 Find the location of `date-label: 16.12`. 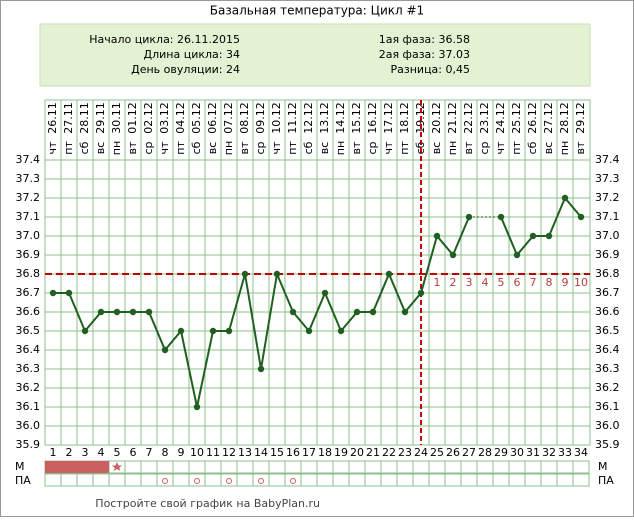

date-label: 16.12 is located at coordinates (372, 118).